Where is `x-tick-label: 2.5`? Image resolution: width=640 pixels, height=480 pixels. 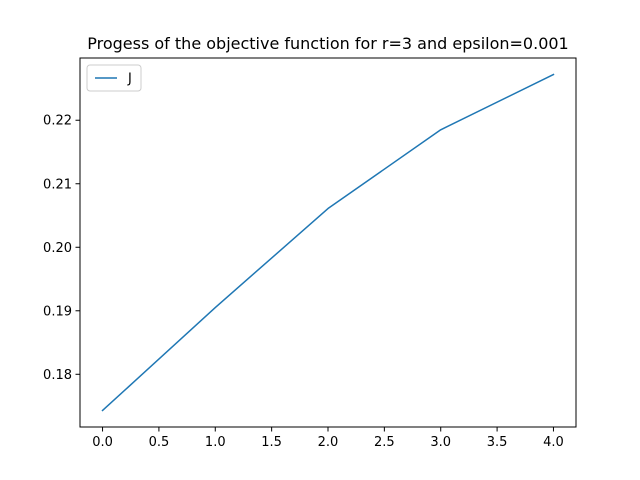 x-tick-label: 2.5 is located at coordinates (384, 442).